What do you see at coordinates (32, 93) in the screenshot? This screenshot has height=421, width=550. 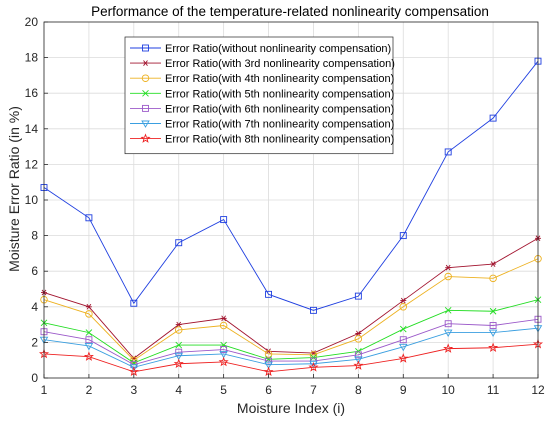 I see `y-tick-label: 16` at bounding box center [32, 93].